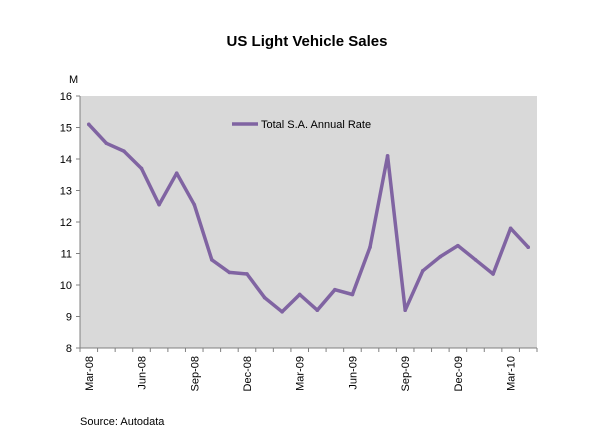 The height and width of the screenshot is (443, 600). What do you see at coordinates (195, 373) in the screenshot?
I see `x-tick-label: Sep-08` at bounding box center [195, 373].